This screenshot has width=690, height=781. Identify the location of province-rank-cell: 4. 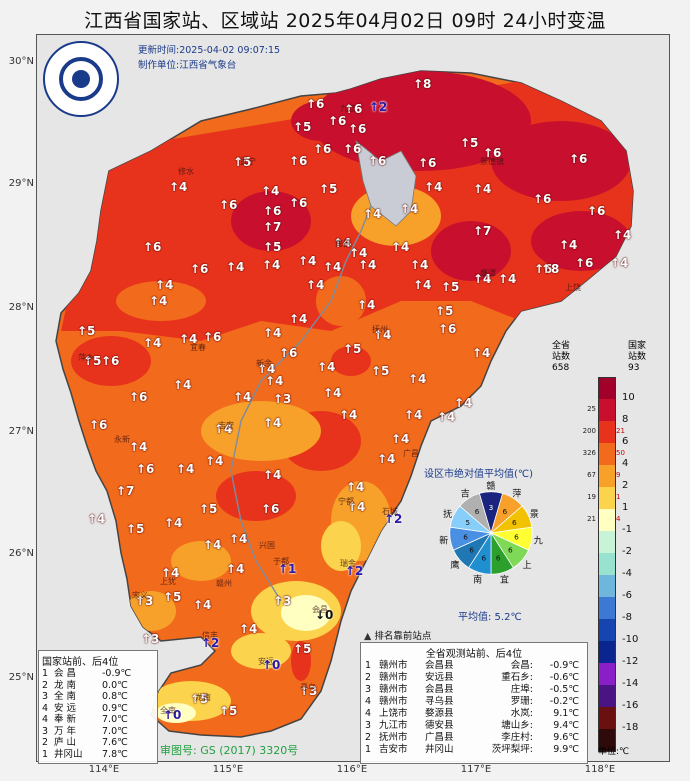
(368, 713).